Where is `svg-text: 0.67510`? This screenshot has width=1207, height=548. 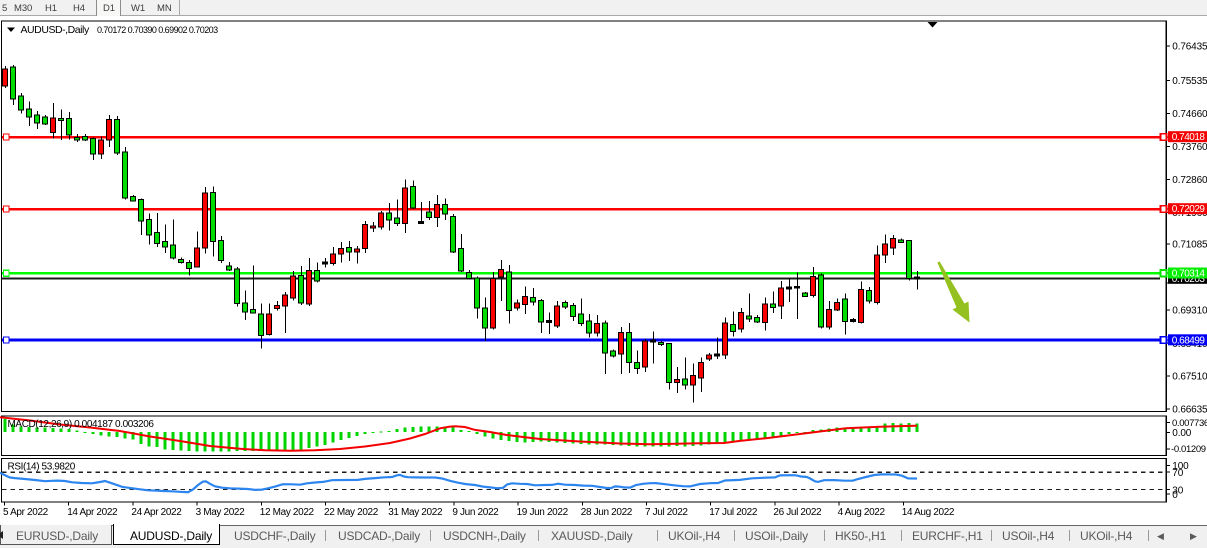
svg-text: 0.67510 is located at coordinates (1189, 377).